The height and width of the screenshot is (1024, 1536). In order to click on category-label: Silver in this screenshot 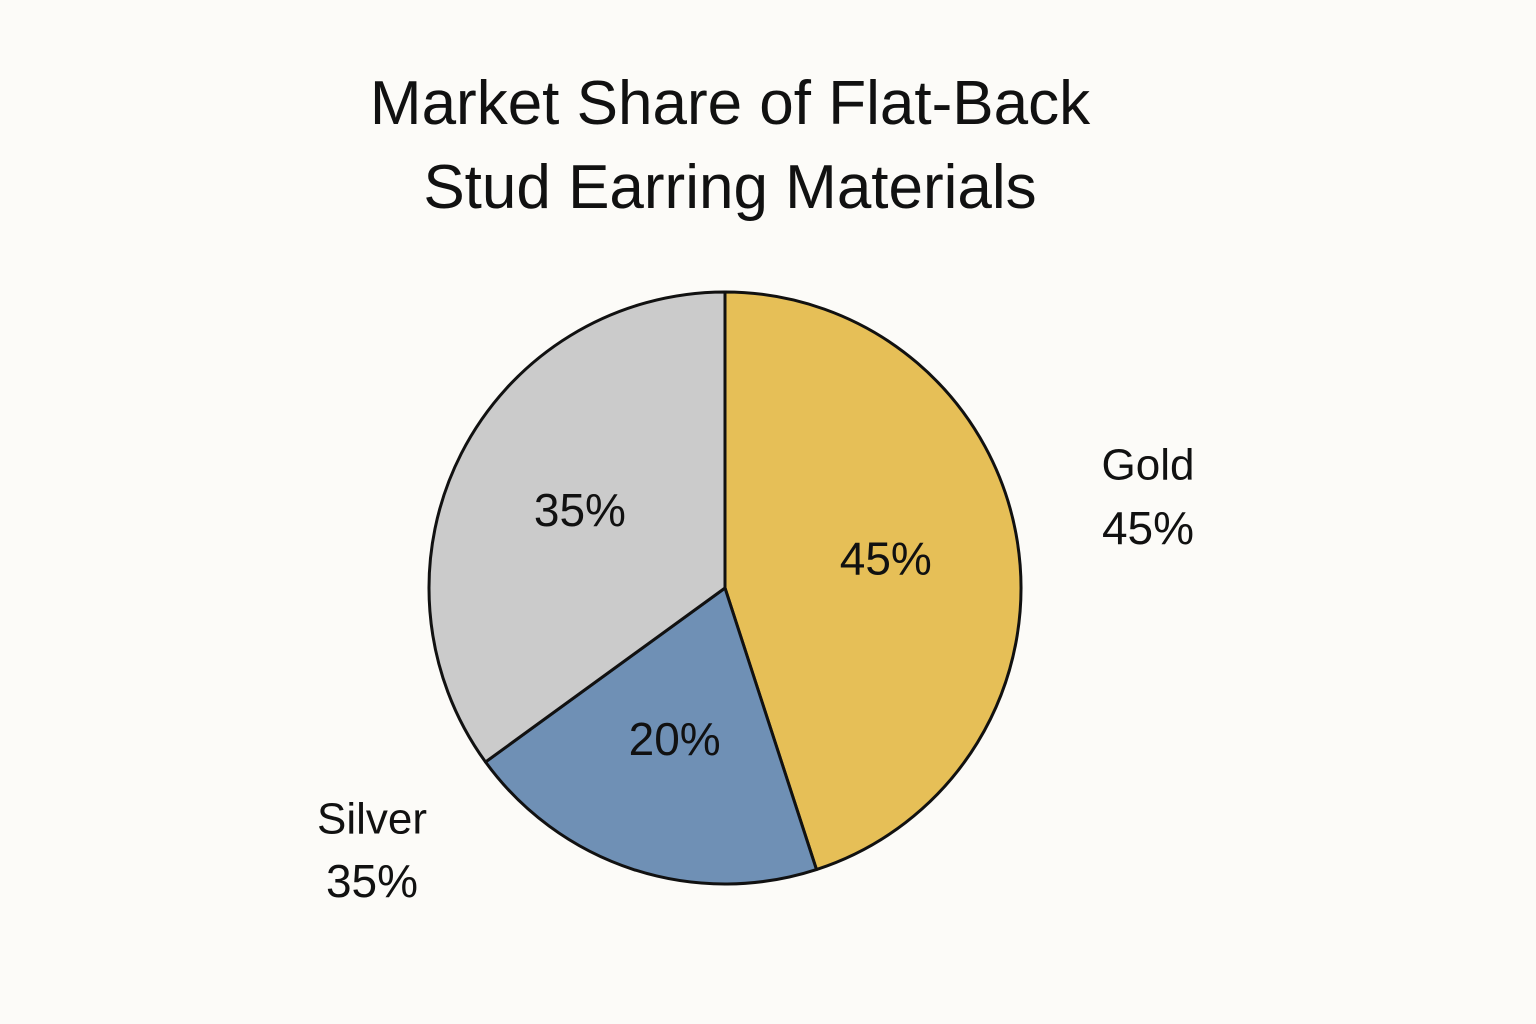, I will do `click(372, 819)`.